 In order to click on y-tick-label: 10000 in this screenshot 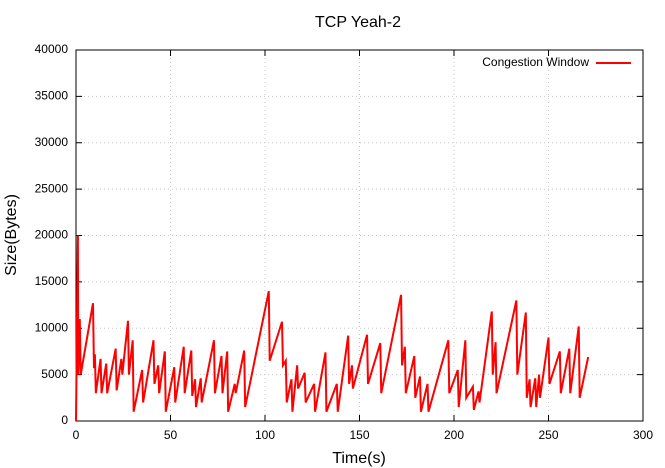, I will do `click(52, 327)`.